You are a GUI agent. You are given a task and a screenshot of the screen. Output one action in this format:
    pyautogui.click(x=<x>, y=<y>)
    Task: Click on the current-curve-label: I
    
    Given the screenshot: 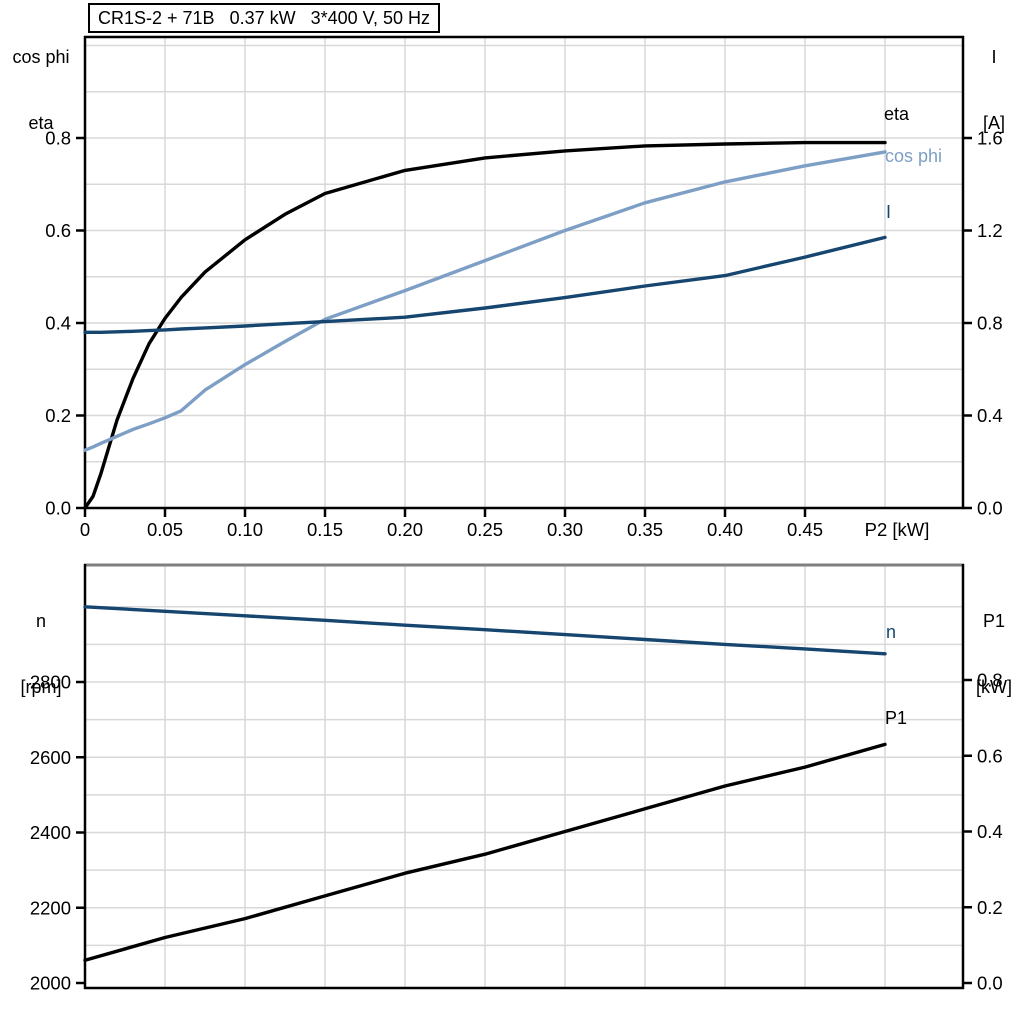 What is the action you would take?
    pyautogui.click(x=889, y=212)
    